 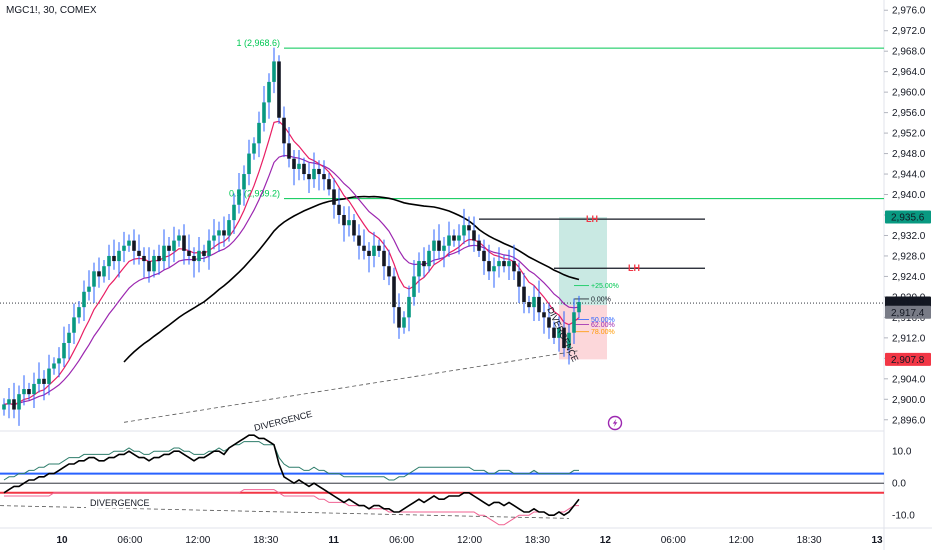 I want to click on price-tick-label: 2,940.0, so click(x=909, y=195).